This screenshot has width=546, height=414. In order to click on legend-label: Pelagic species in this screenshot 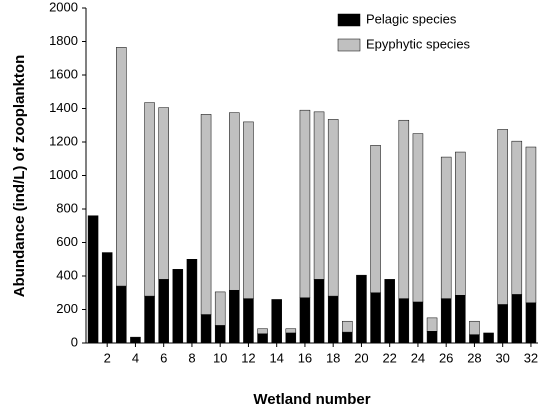, I will do `click(411, 18)`.